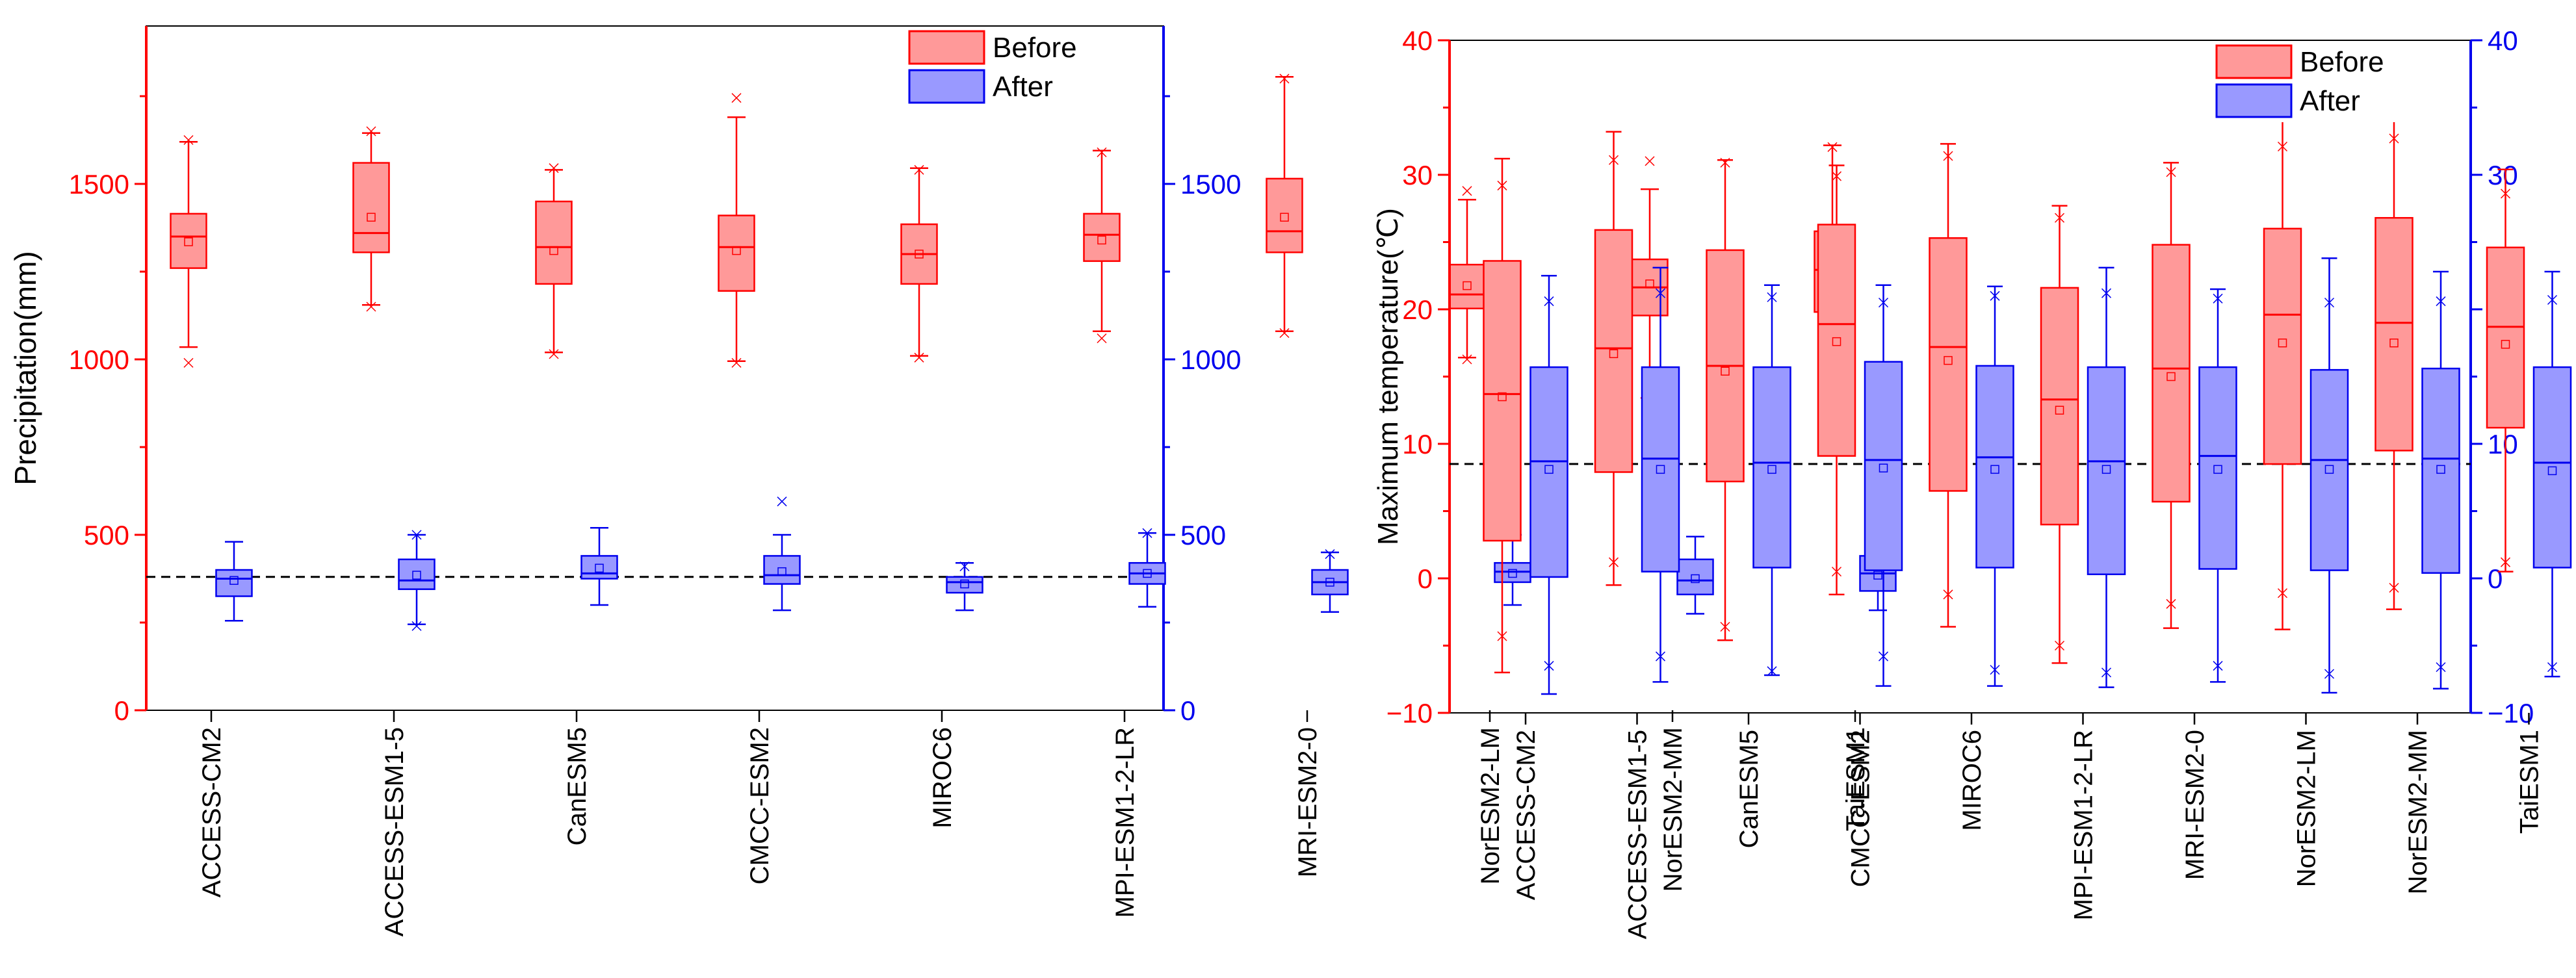 This screenshot has width=2576, height=978. I want to click on y-tick-label-left: 1500, so click(99, 184).